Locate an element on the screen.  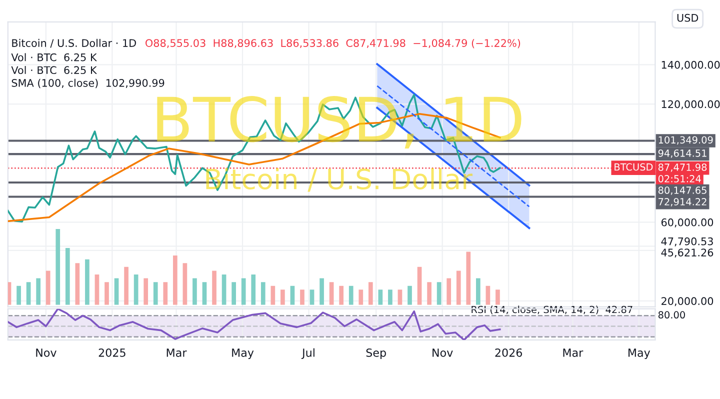
text: Bitcoin / U.S. Dollar · 1D is located at coordinates (74, 43).